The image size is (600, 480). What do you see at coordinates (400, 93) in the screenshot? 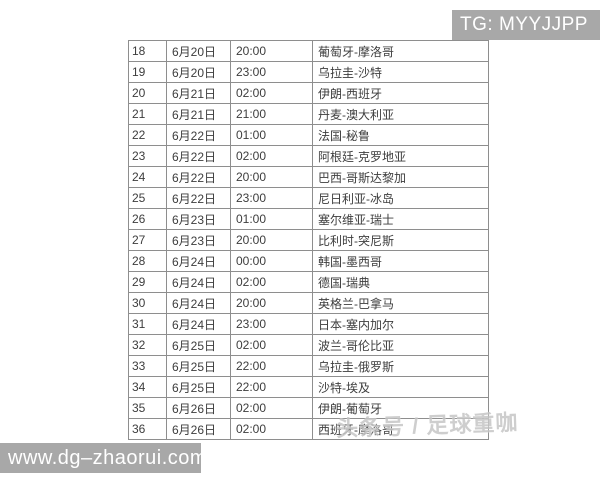
I see `match-teams: 伊朗-西班牙` at bounding box center [400, 93].